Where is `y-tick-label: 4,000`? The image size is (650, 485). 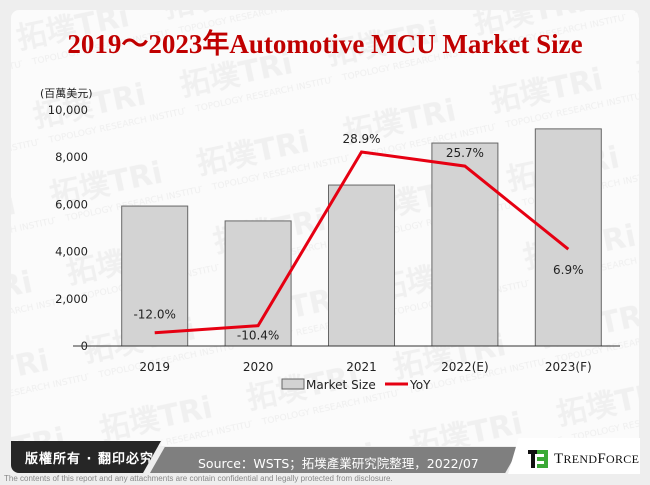
y-tick-label: 4,000 is located at coordinates (71, 252).